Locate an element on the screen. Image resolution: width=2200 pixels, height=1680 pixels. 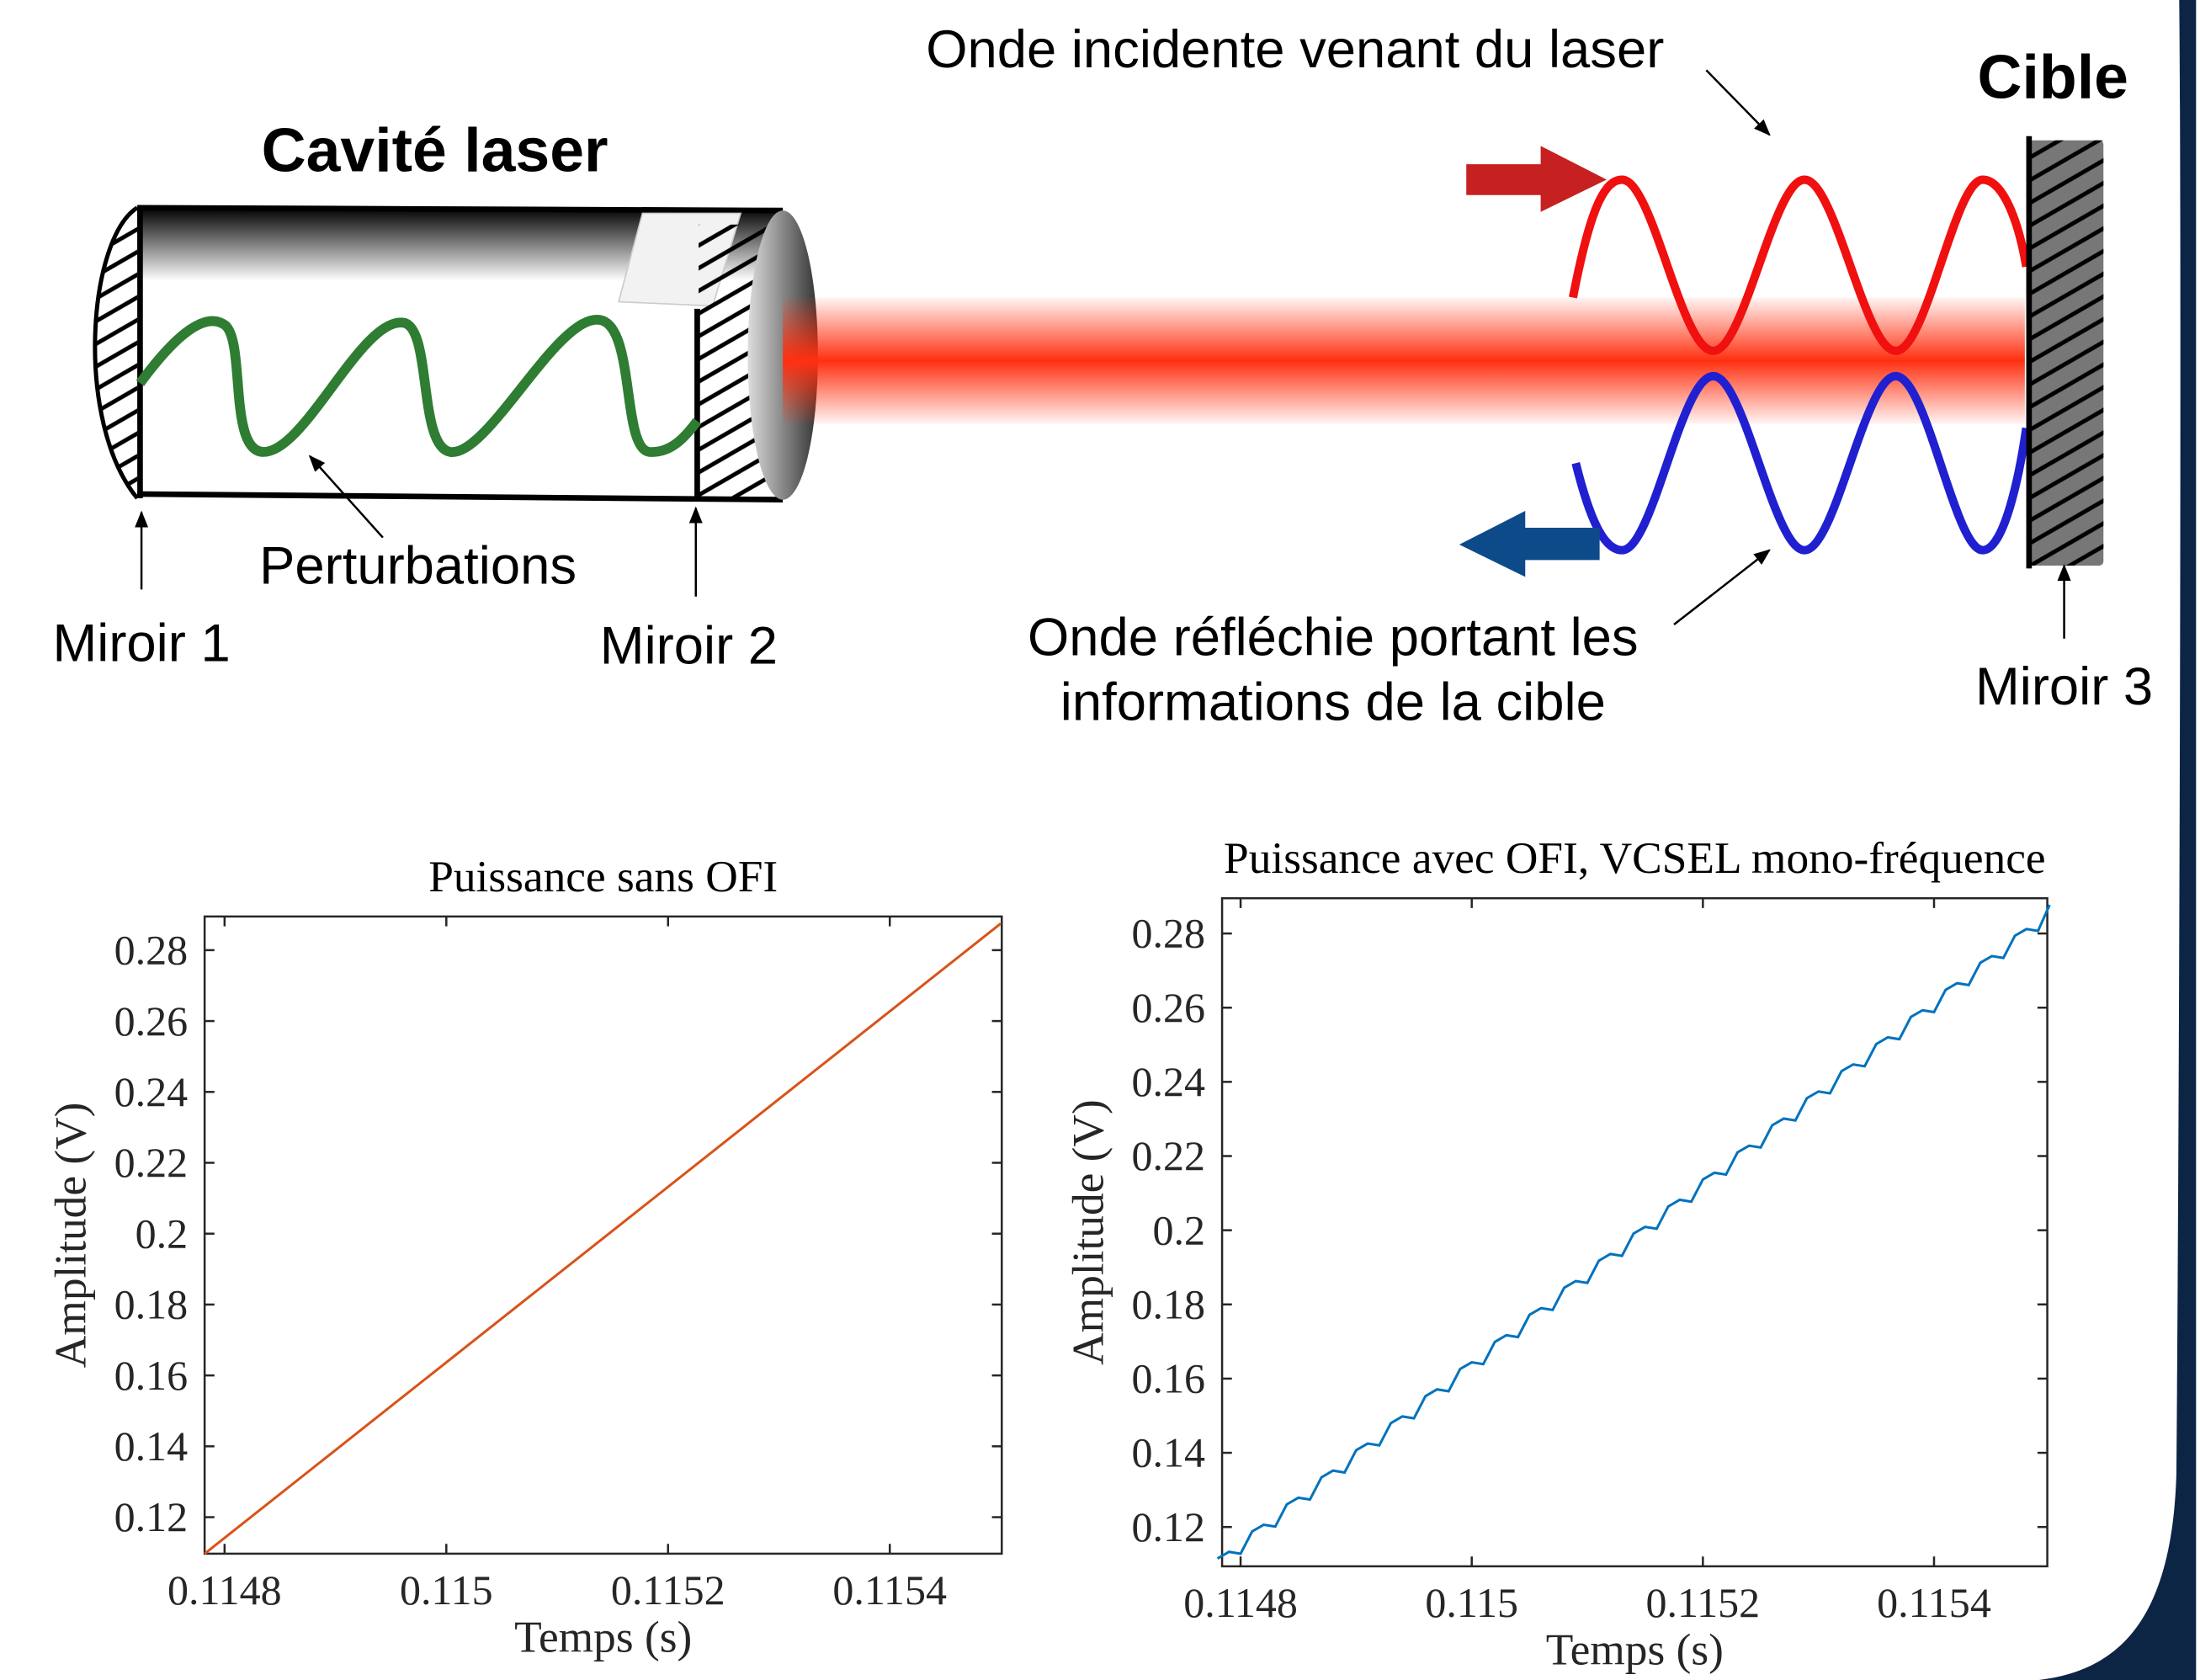
target is located at coordinates (2065, 387).